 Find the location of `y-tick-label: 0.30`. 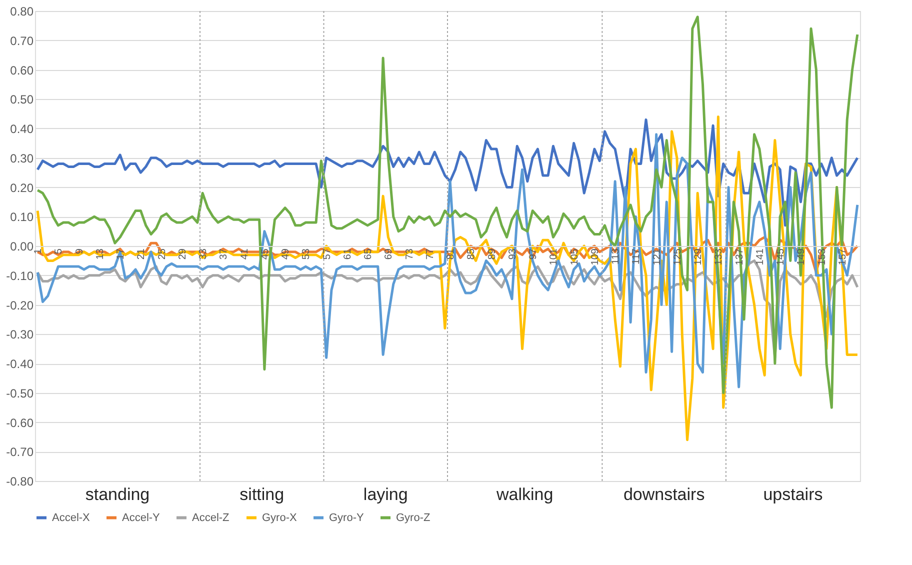

y-tick-label: 0.30 is located at coordinates (22, 158).